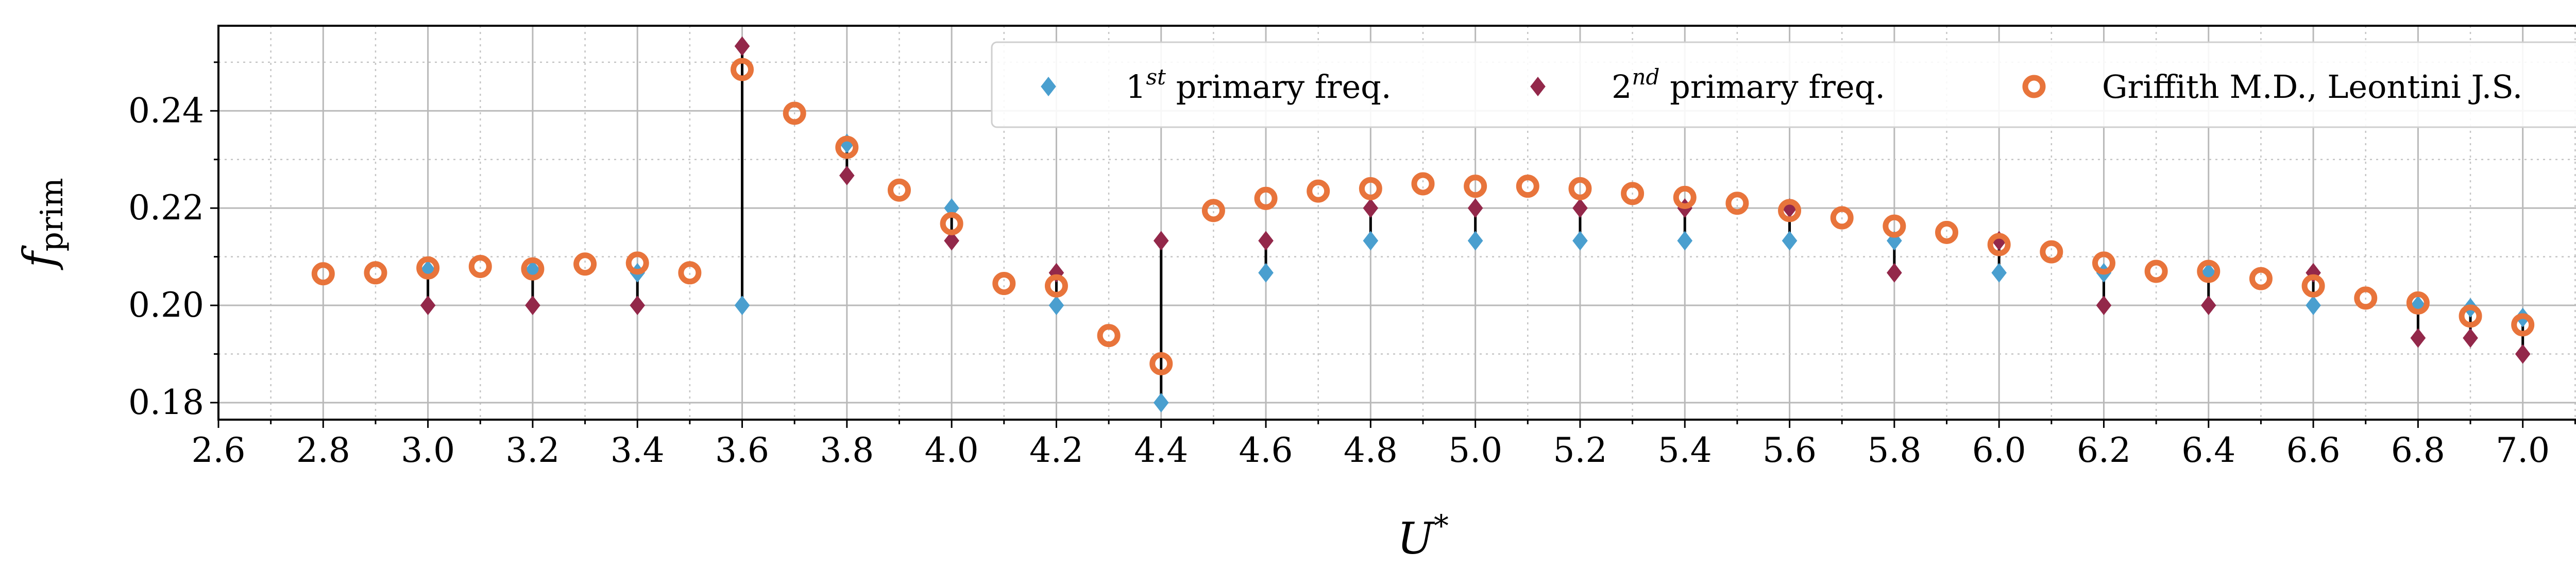 Image resolution: width=2576 pixels, height=587 pixels. Describe the element at coordinates (1156, 77) in the screenshot. I see `legend-label-series1-superscript: st` at that location.